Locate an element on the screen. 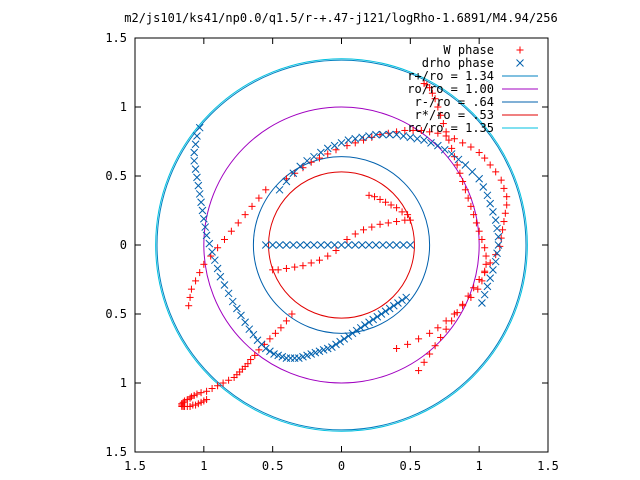 The image size is (640, 480). legend-label: ro/ro = 1.00 is located at coordinates (450, 89).